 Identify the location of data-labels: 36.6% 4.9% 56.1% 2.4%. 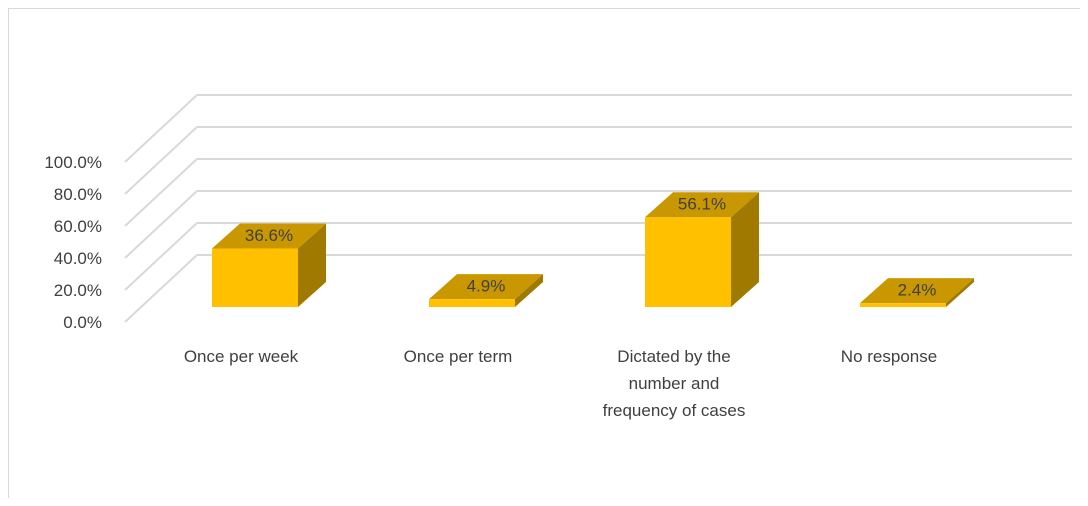
(590, 247).